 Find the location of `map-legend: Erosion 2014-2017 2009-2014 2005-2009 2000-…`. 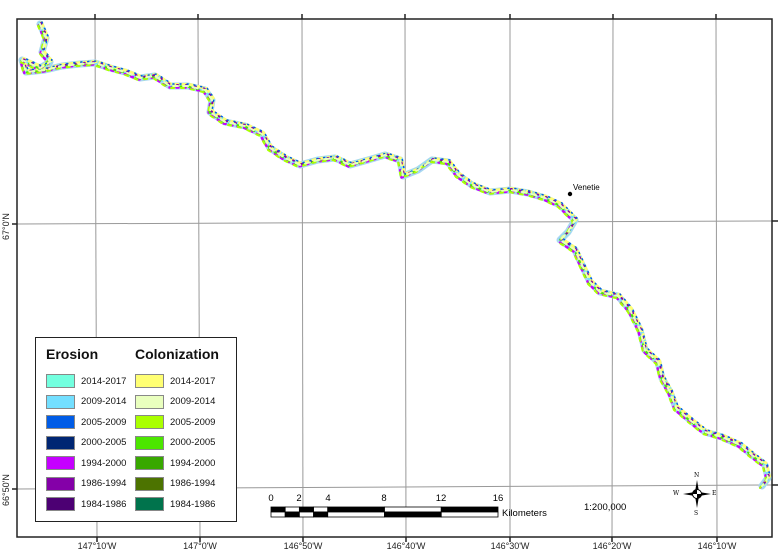

map-legend: Erosion 2014-2017 2009-2014 2005-2009 2000-… is located at coordinates (136, 429).